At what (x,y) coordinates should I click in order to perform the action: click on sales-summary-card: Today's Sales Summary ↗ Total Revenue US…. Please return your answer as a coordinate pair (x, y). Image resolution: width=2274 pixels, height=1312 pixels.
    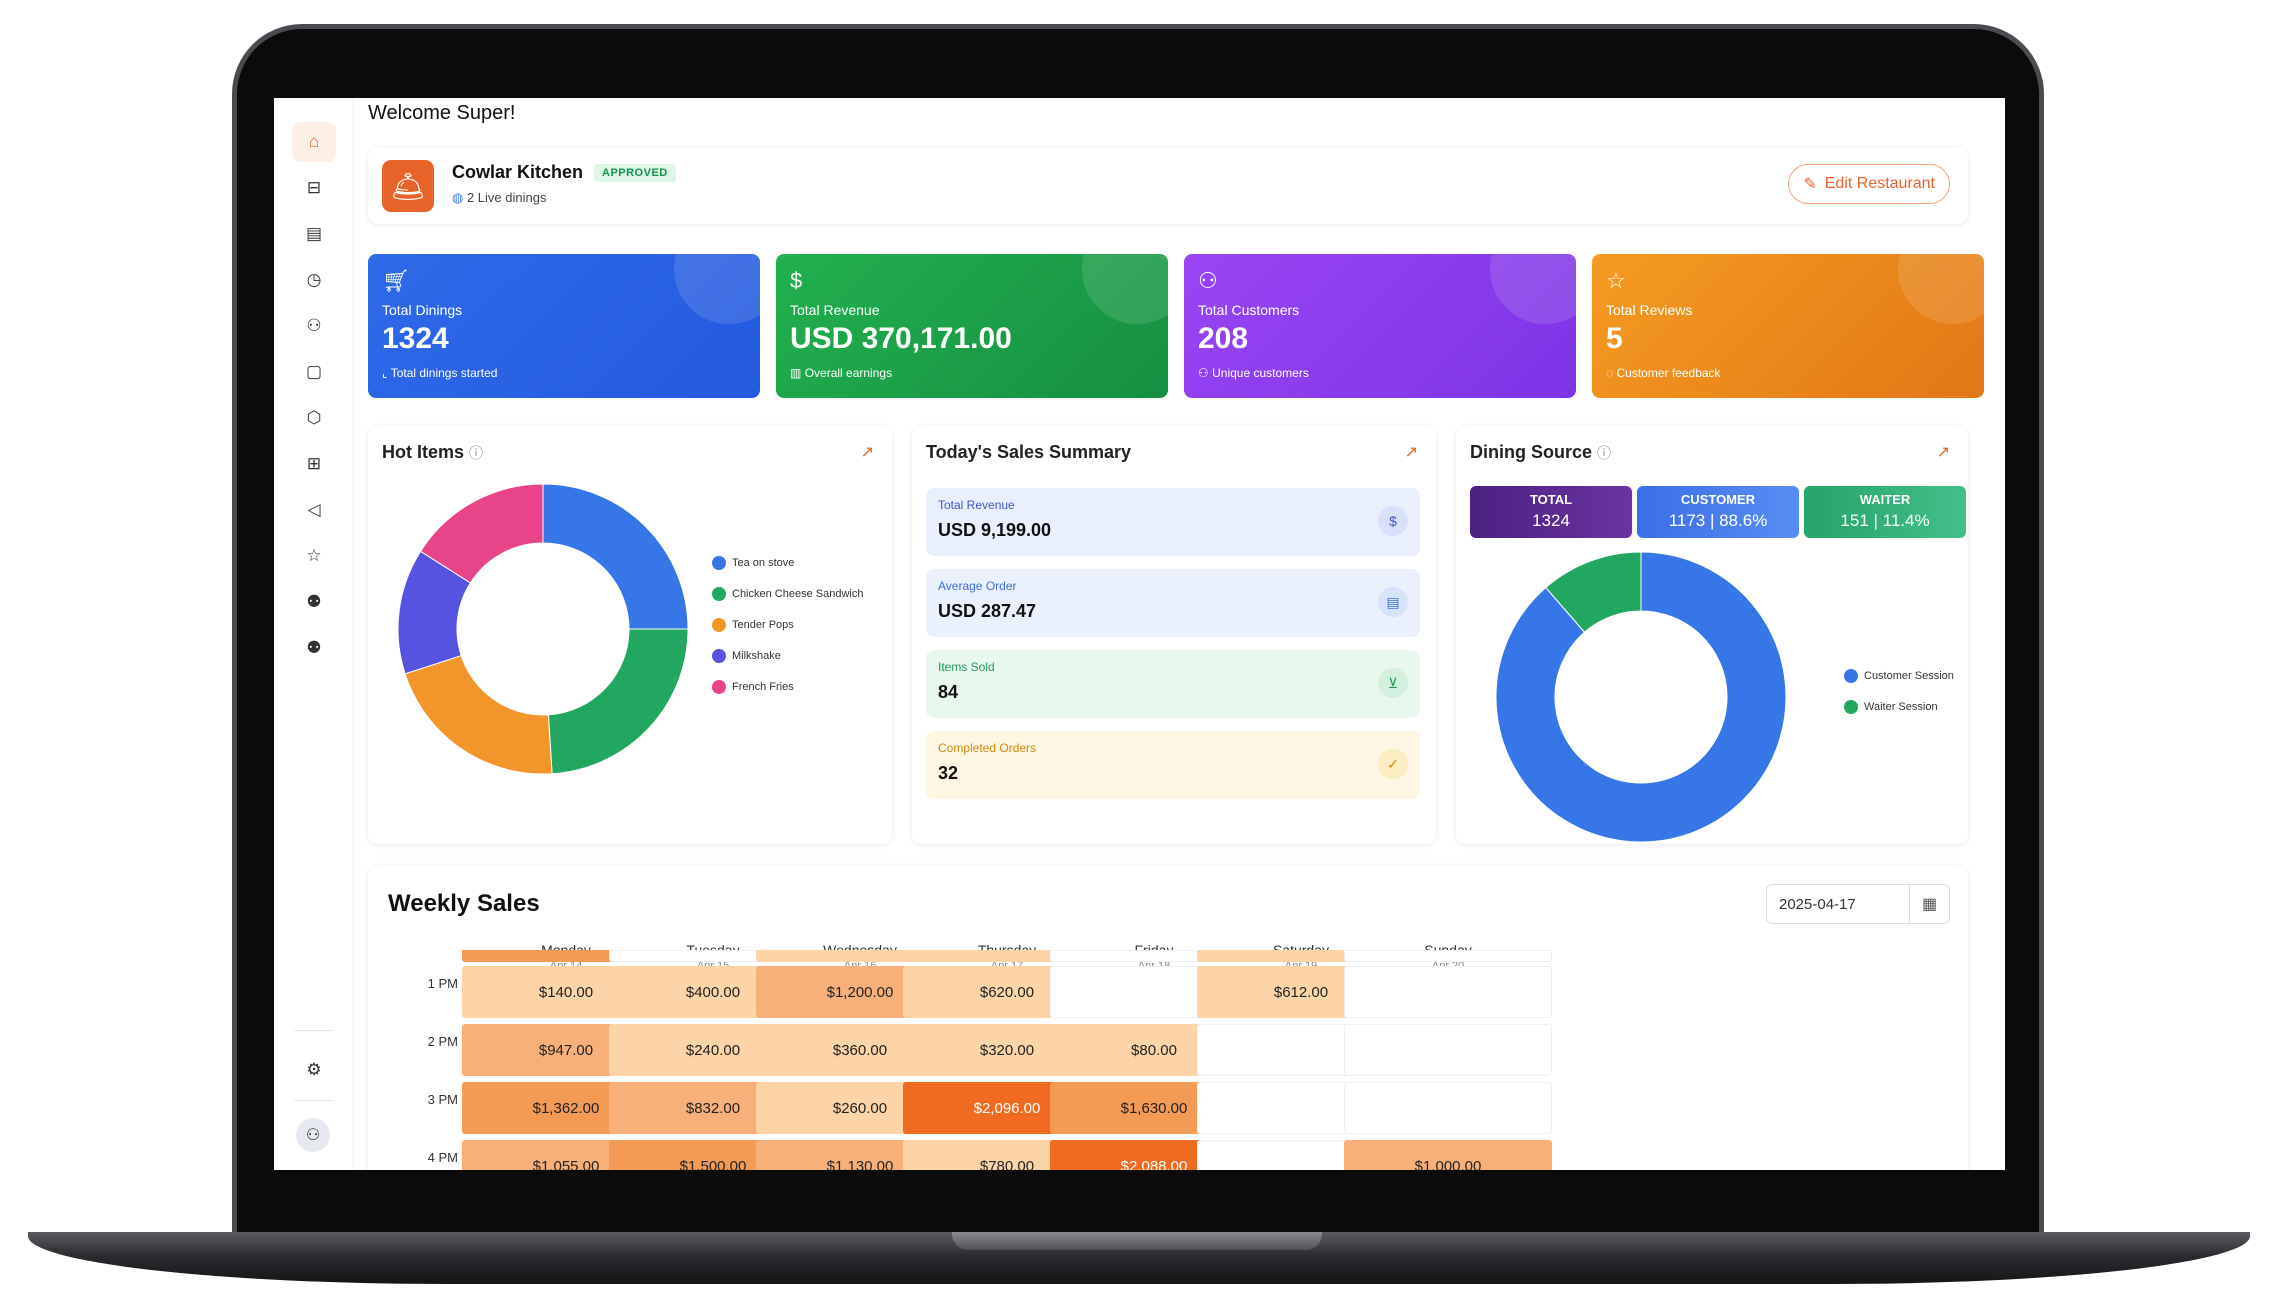
    Looking at the image, I should click on (1174, 635).